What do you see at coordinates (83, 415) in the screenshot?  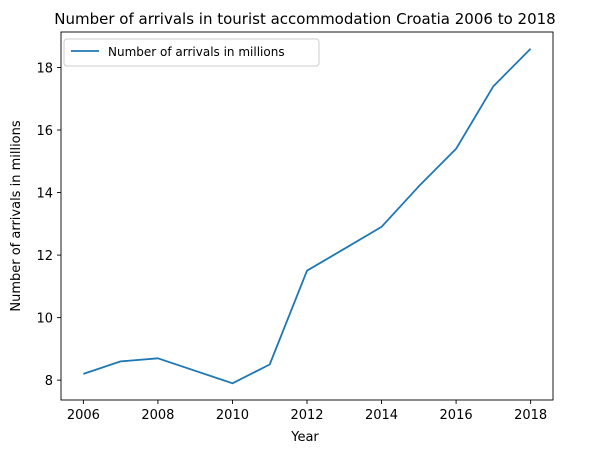 I see `x-tick-label: 2006` at bounding box center [83, 415].